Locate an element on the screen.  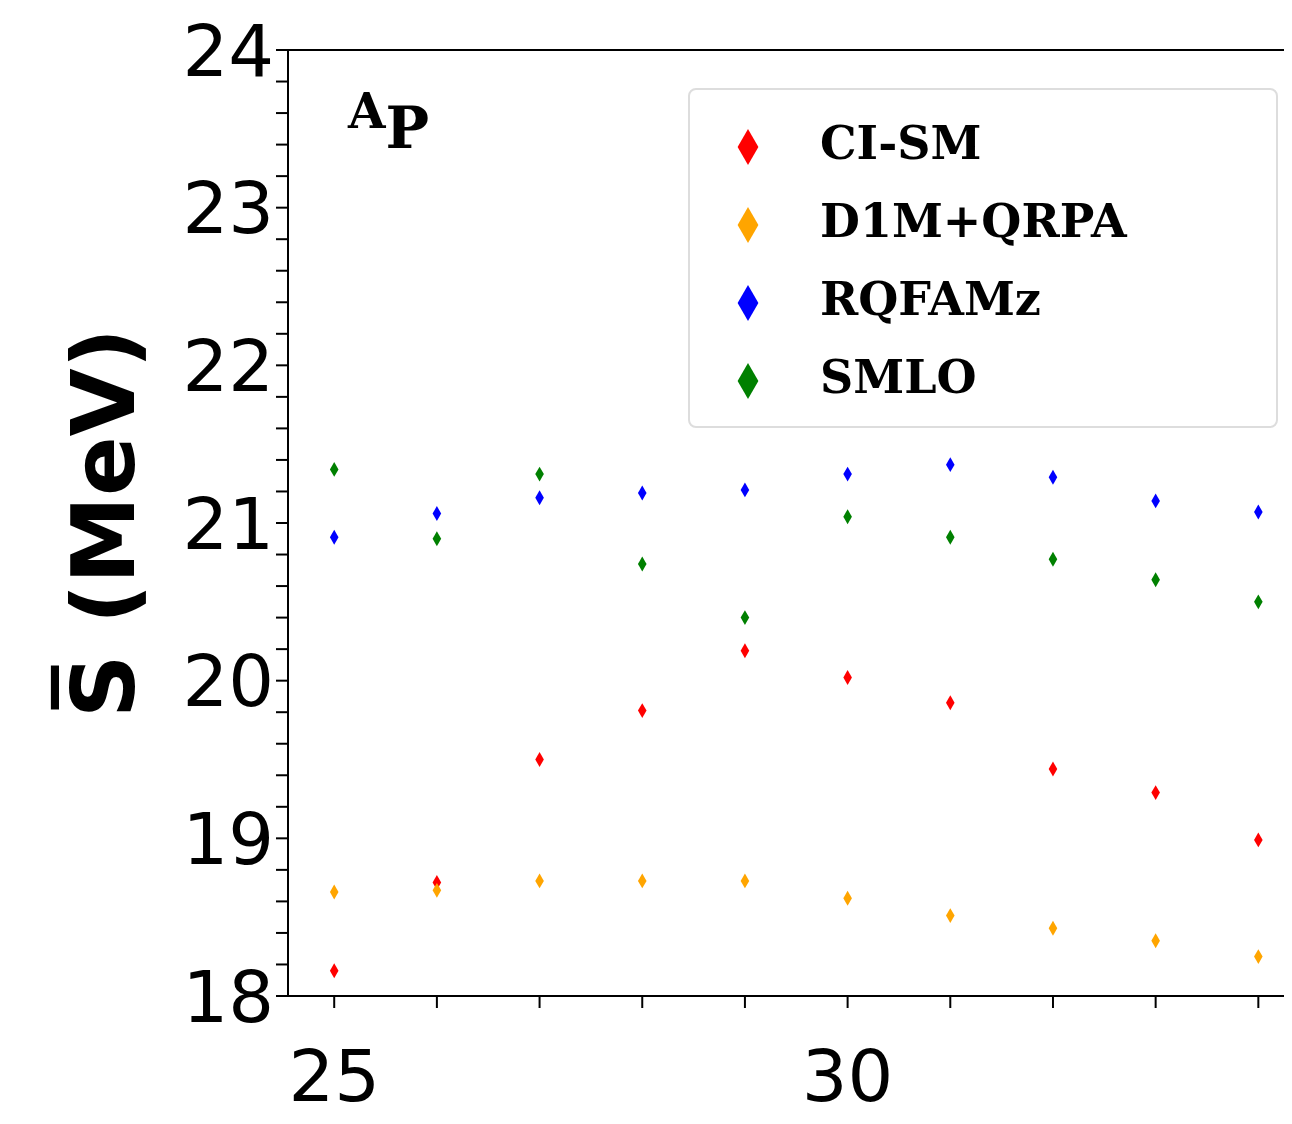
x-tick-label: 30 is located at coordinates (847, 1076).